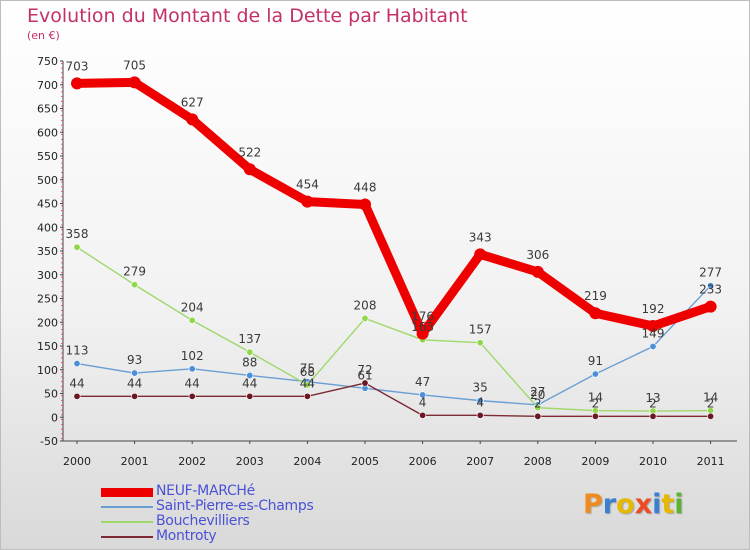  Describe the element at coordinates (47, 109) in the screenshot. I see `y-tick-label: 650` at that location.